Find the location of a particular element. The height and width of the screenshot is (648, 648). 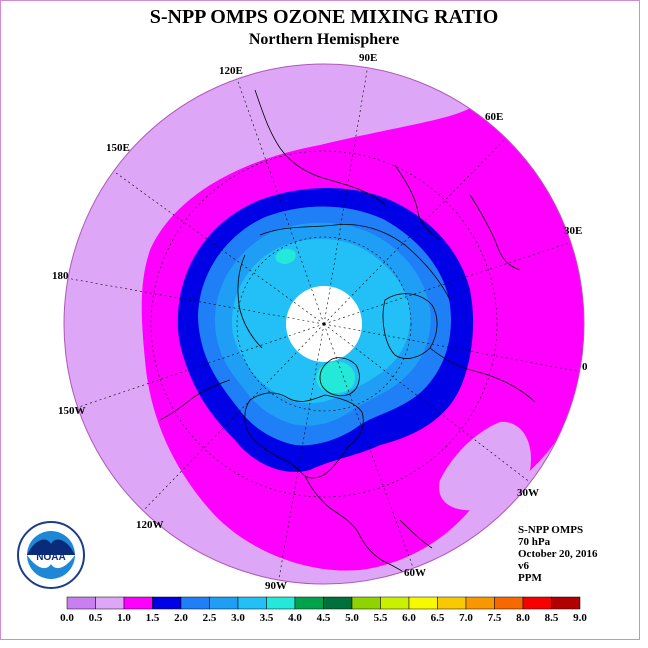

meridian-150e is located at coordinates (218, 247).